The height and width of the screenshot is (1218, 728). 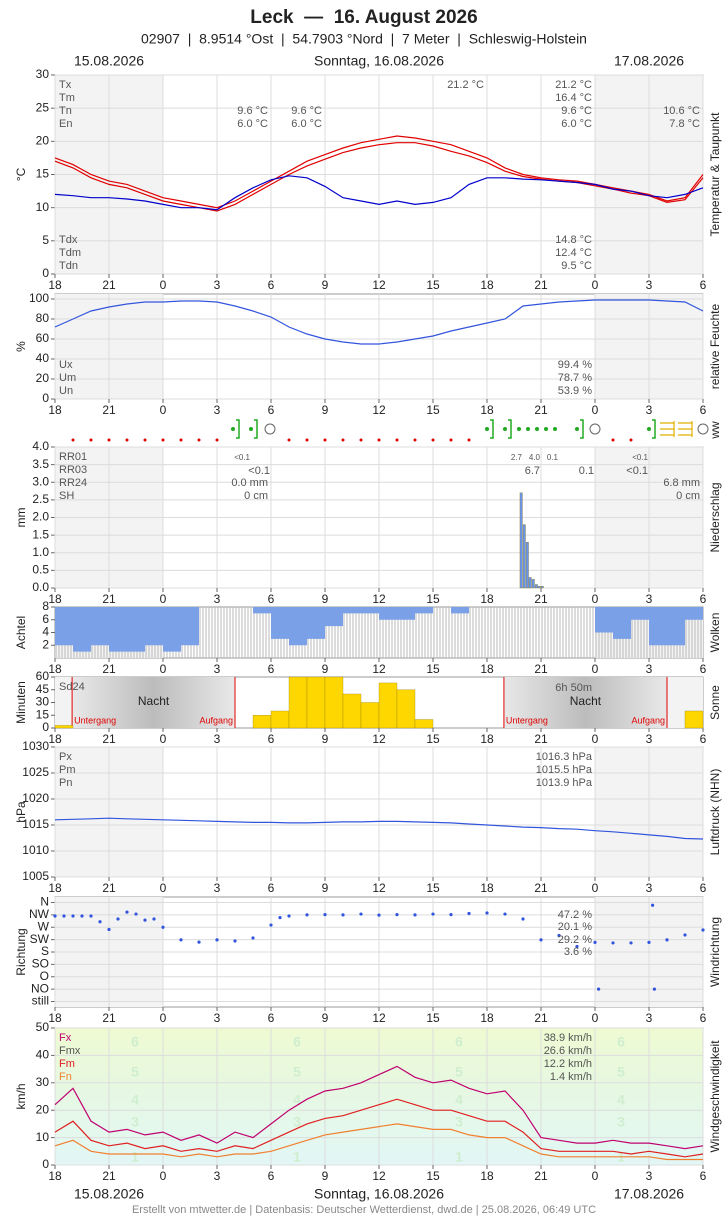 I want to click on side-label: Niederschlag, so click(x=715, y=517).